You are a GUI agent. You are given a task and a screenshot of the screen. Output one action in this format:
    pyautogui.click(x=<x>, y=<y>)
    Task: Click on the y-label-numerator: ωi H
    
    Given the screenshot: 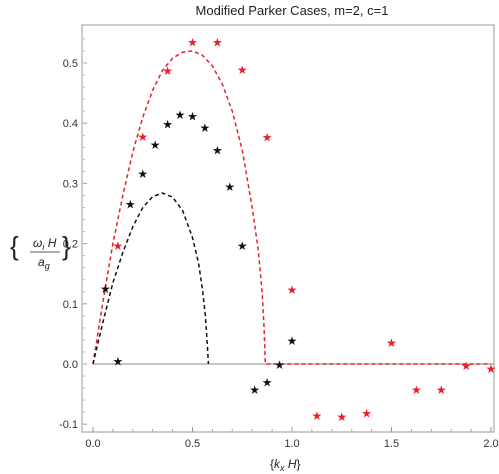 What is the action you would take?
    pyautogui.click(x=45, y=244)
    